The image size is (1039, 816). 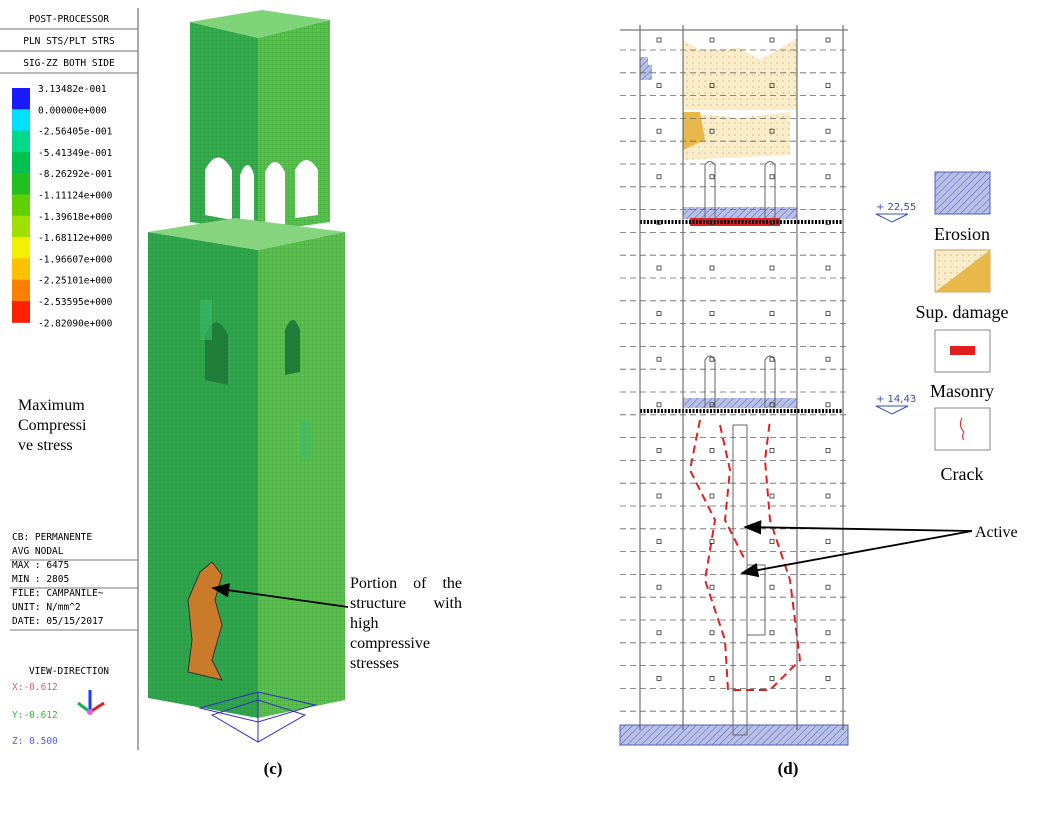 I want to click on caption: (d), so click(x=788, y=768).